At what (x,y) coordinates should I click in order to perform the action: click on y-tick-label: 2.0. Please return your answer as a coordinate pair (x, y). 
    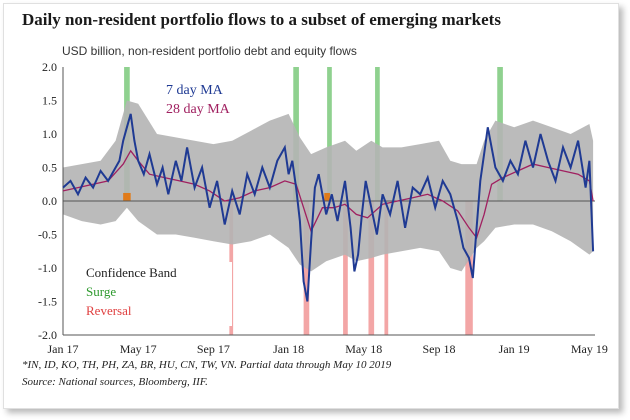
    Looking at the image, I should click on (49, 67).